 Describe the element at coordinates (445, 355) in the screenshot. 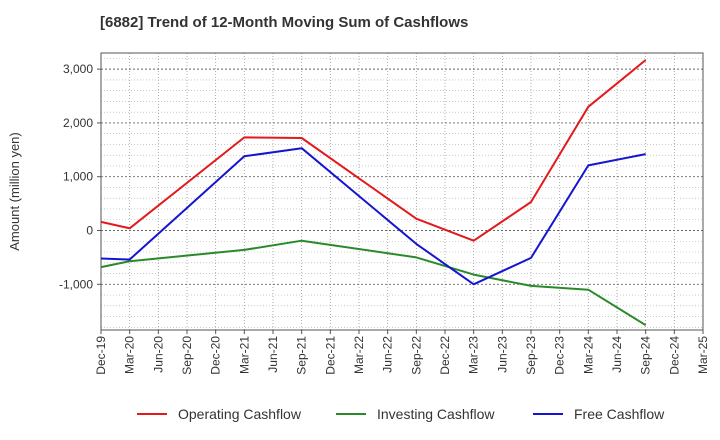

I see `x-tick-label: Dec-22` at that location.